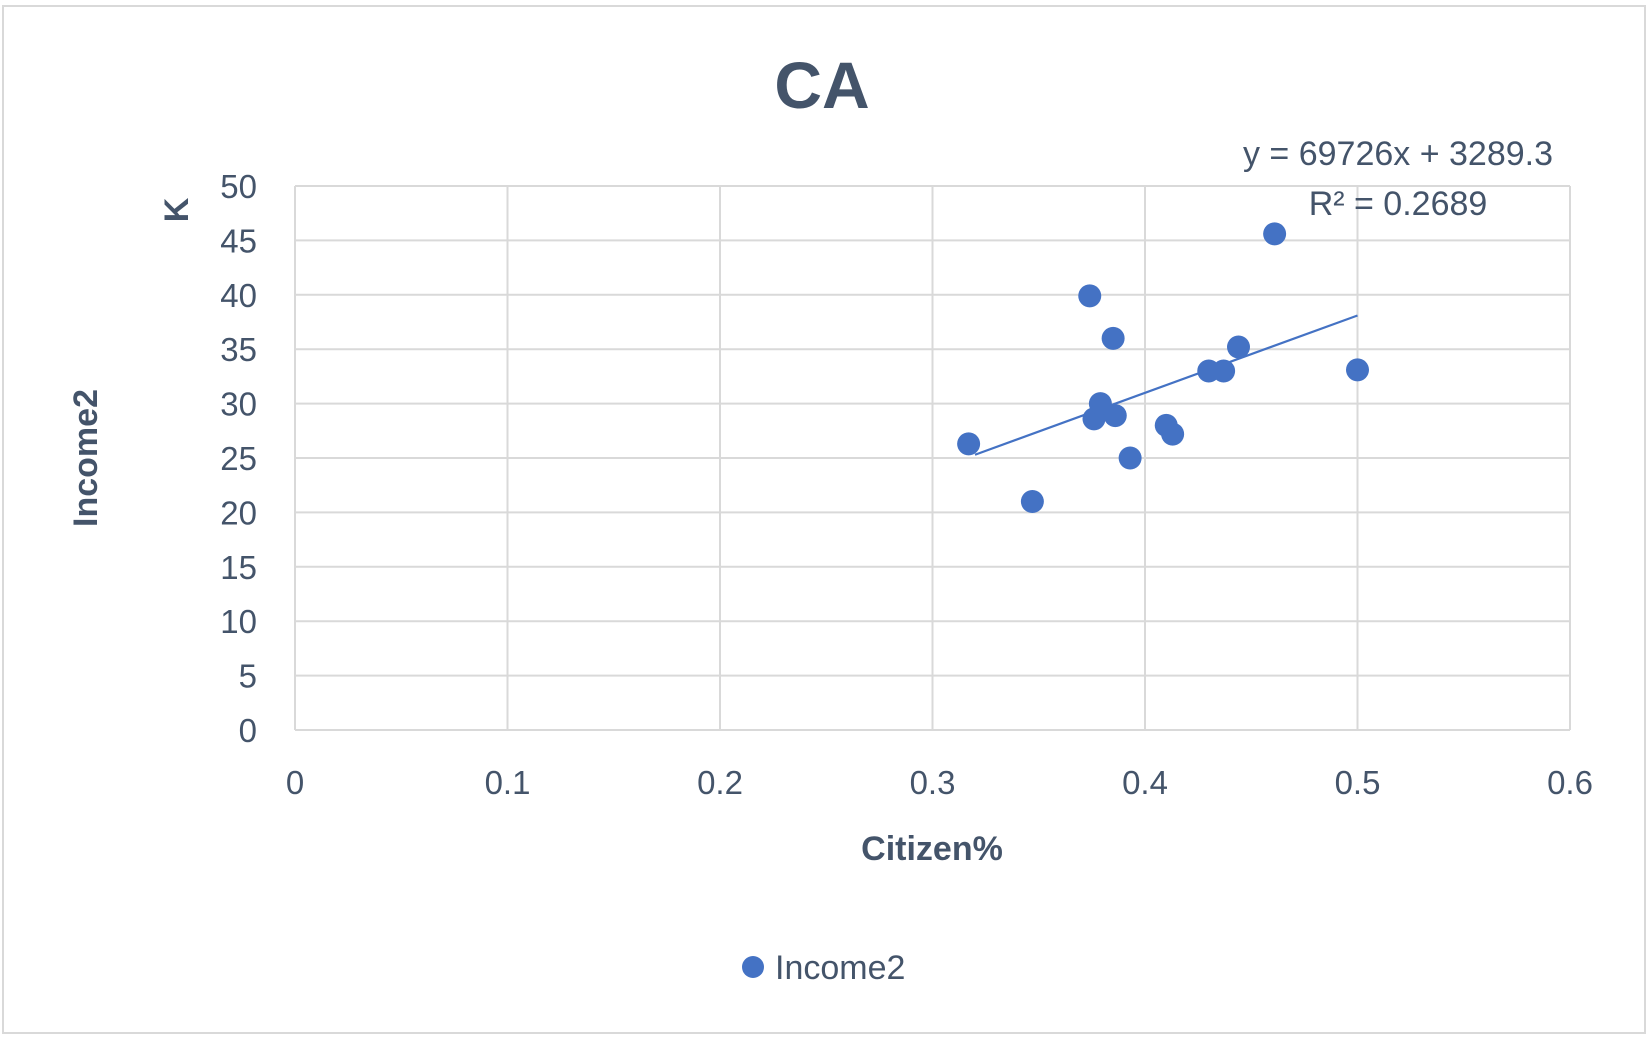 The width and height of the screenshot is (1650, 1040). What do you see at coordinates (177, 209) in the screenshot?
I see `y-axis-unit: K` at bounding box center [177, 209].